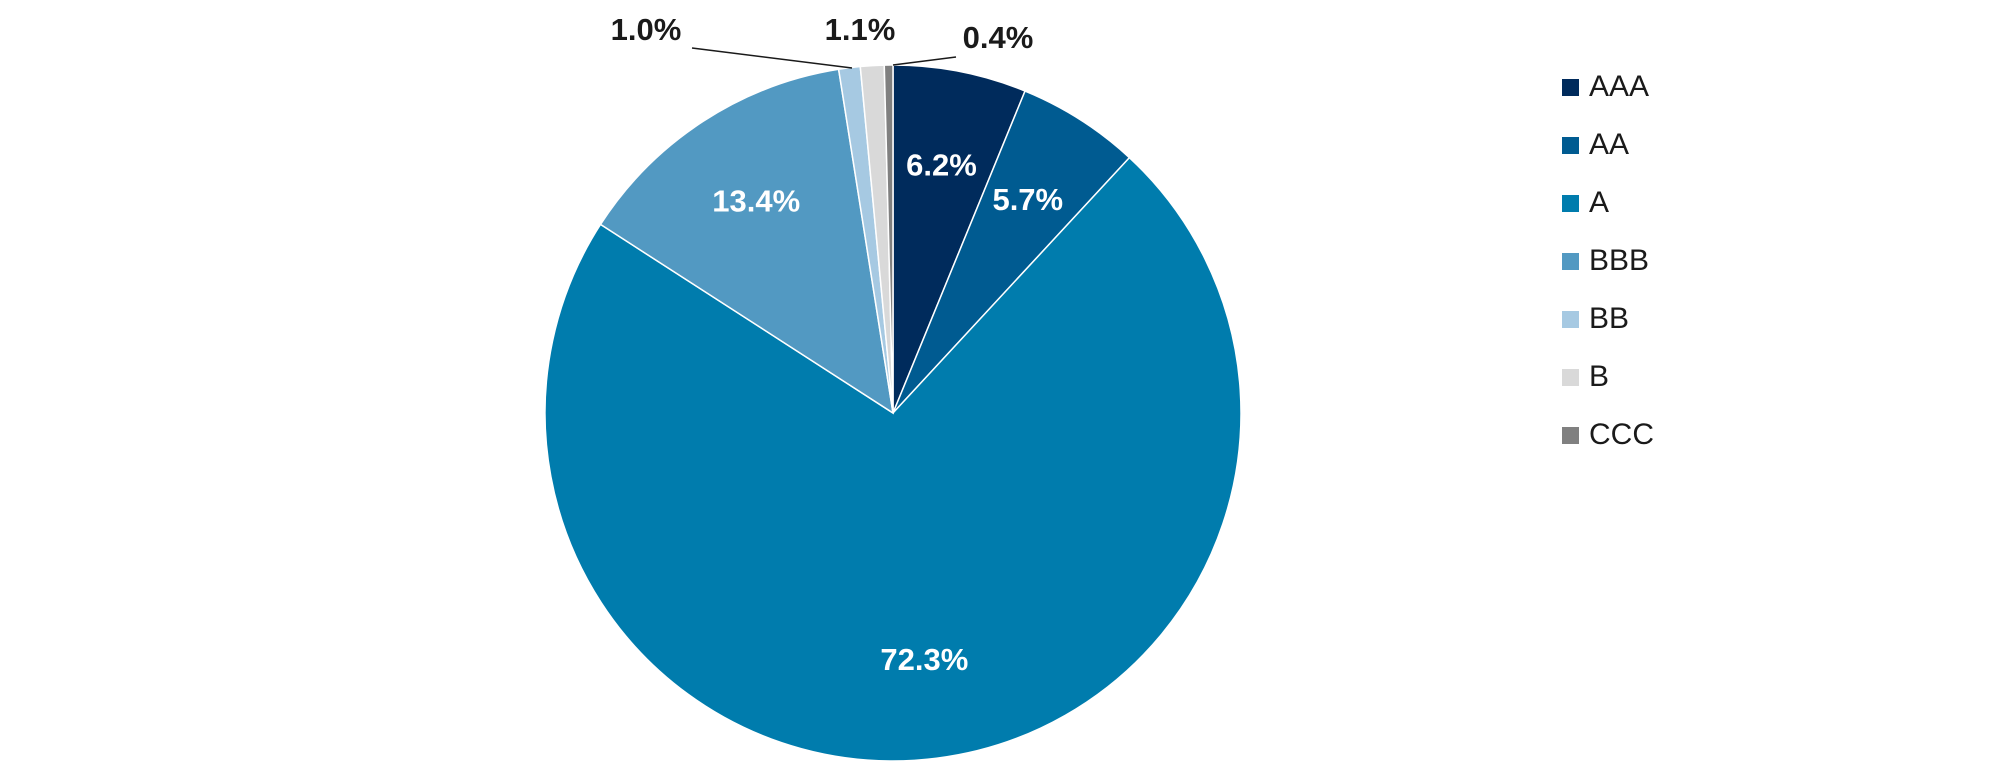 This screenshot has width=2000, height=776. I want to click on legend-label-bbb: BBB, so click(1619, 260).